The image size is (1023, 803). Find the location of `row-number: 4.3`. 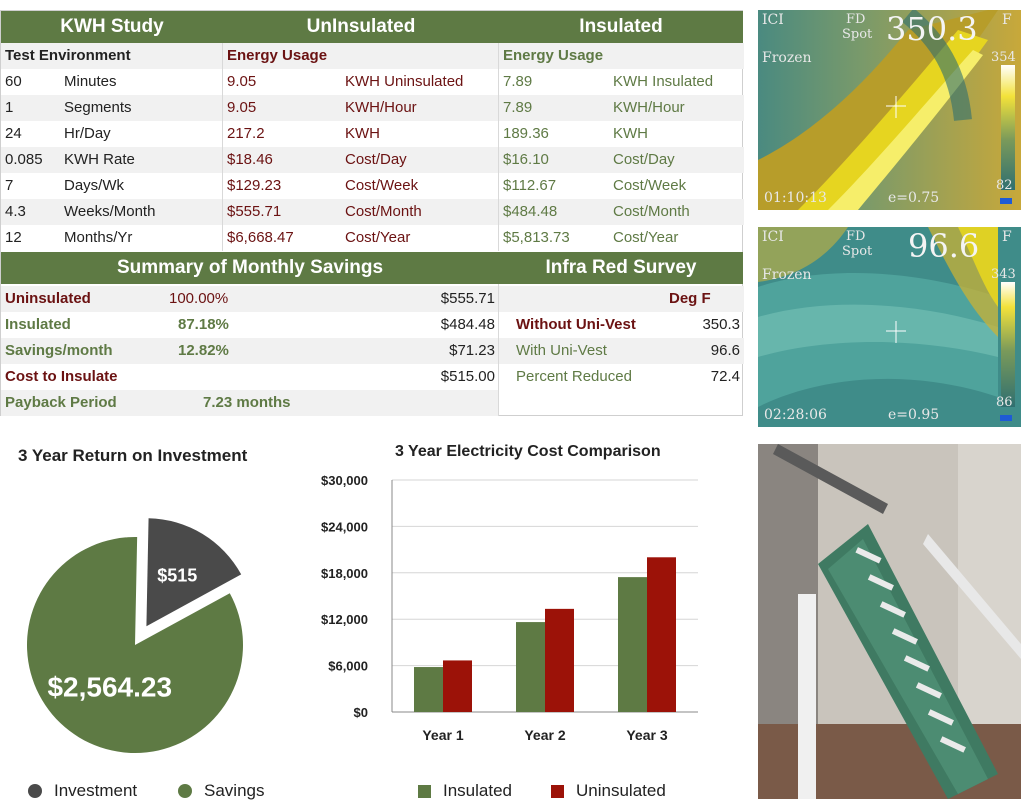

row-number: 4.3 is located at coordinates (15, 211).